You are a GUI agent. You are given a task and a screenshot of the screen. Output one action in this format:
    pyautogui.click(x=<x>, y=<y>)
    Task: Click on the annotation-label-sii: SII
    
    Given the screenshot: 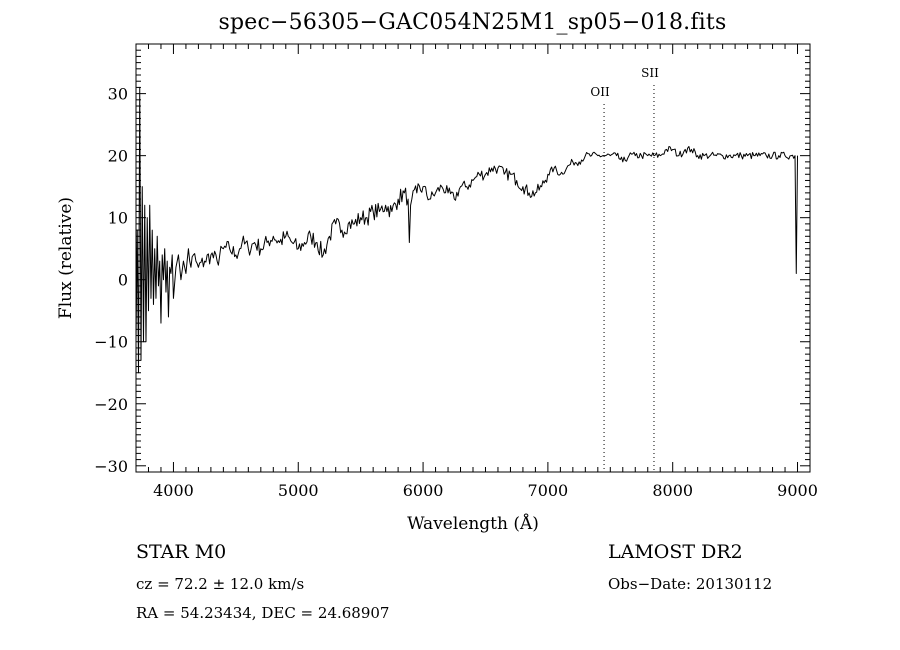 What is the action you would take?
    pyautogui.click(x=650, y=73)
    